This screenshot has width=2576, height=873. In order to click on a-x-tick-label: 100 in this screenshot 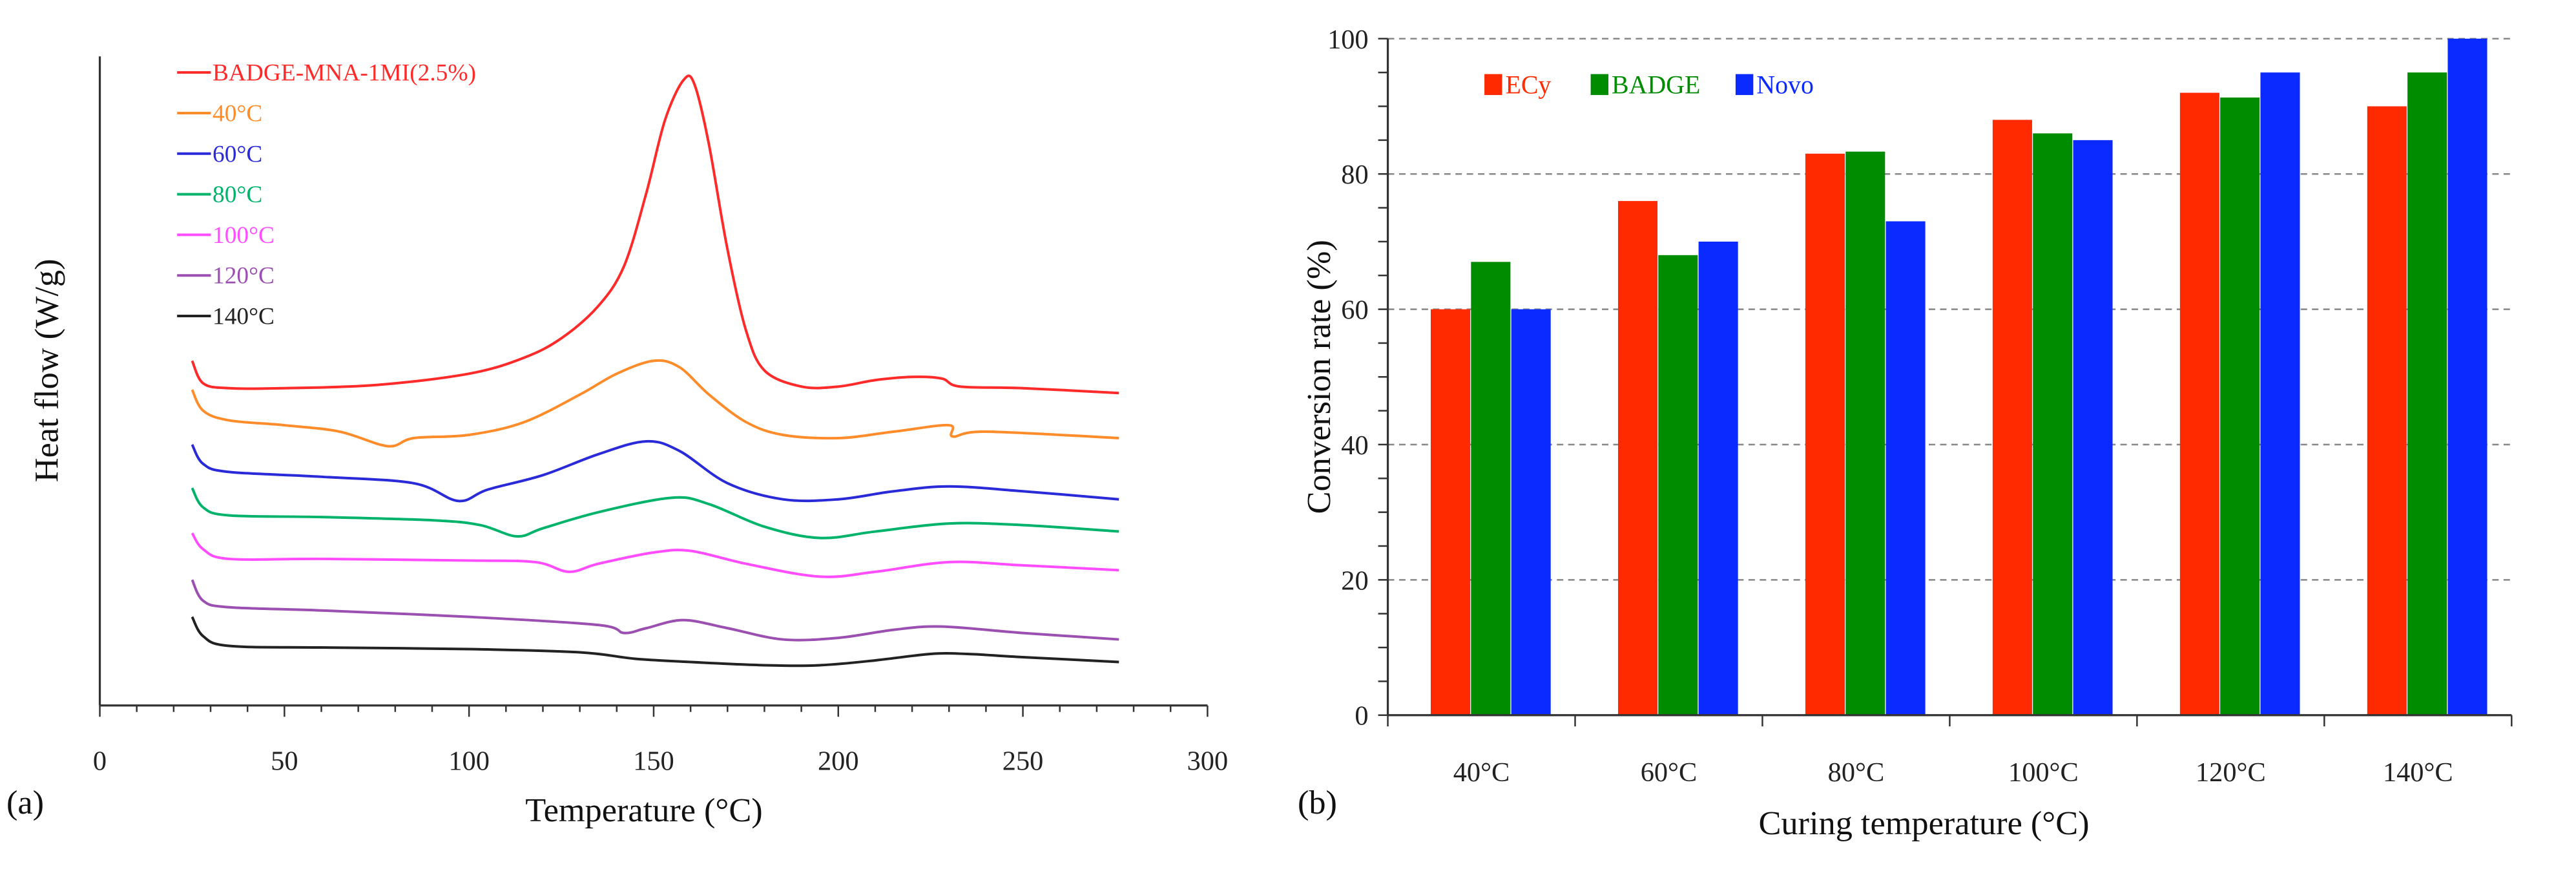, I will do `click(469, 761)`.